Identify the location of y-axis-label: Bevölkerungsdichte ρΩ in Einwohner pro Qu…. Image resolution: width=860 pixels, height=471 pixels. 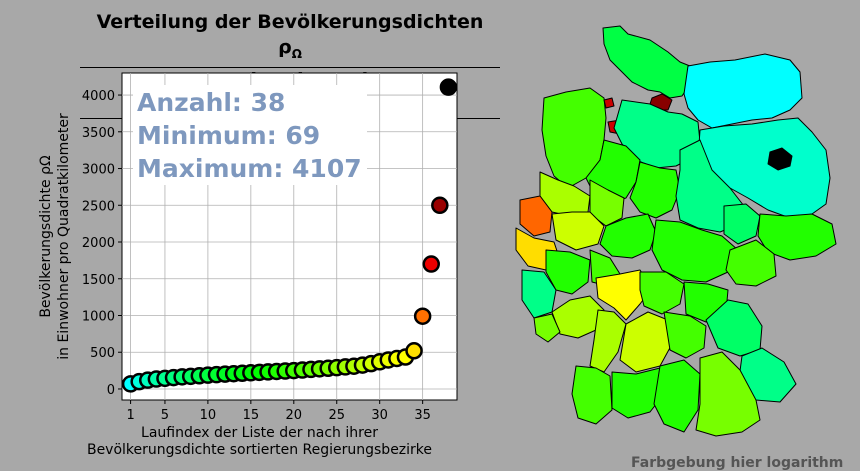
(55, 236).